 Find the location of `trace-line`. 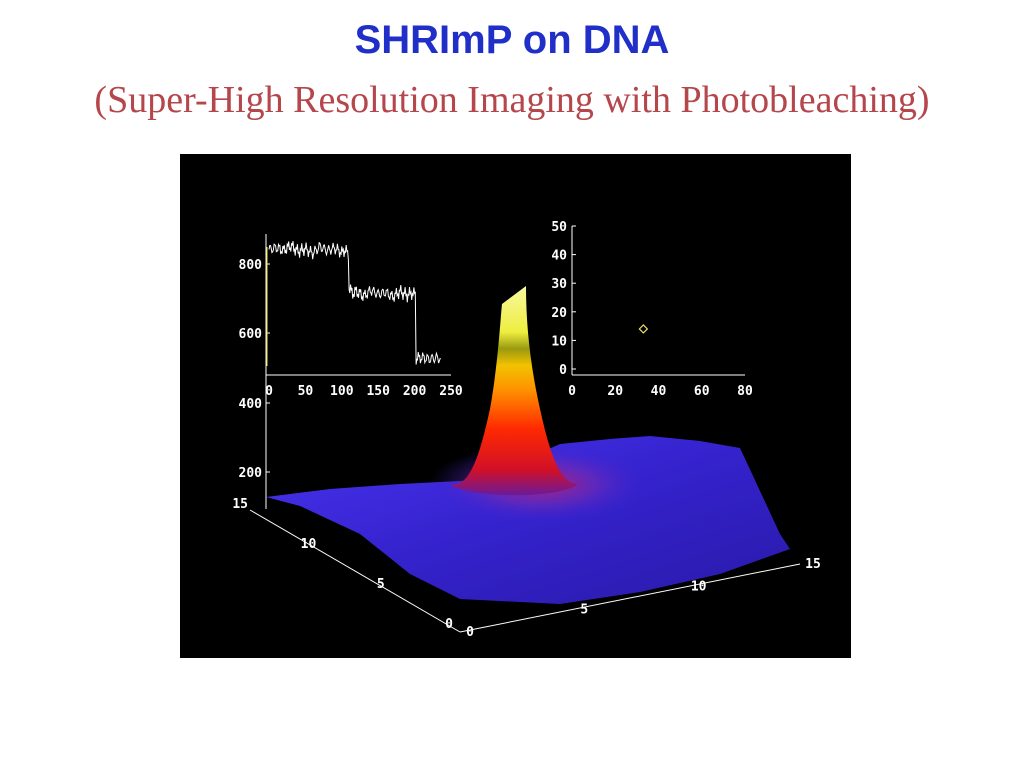

trace-line is located at coordinates (354, 303).